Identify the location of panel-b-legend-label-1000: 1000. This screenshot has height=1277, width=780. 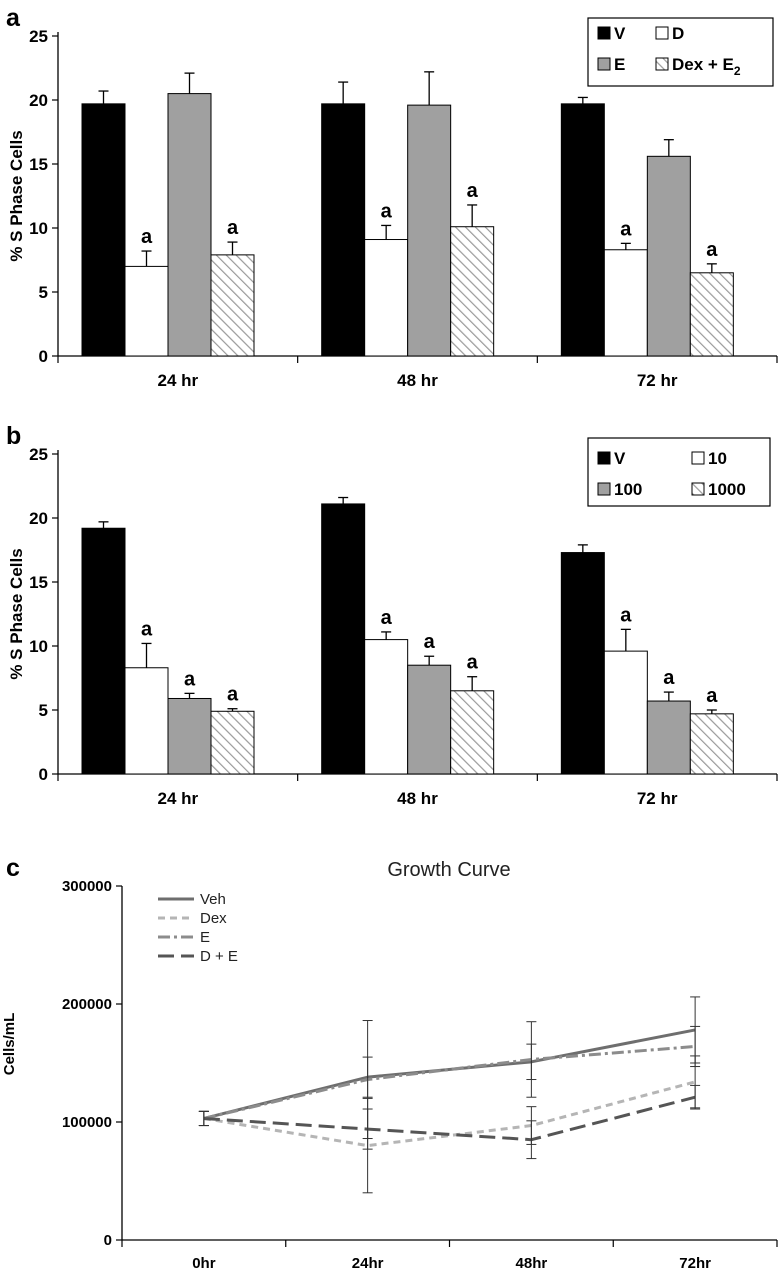
(727, 489).